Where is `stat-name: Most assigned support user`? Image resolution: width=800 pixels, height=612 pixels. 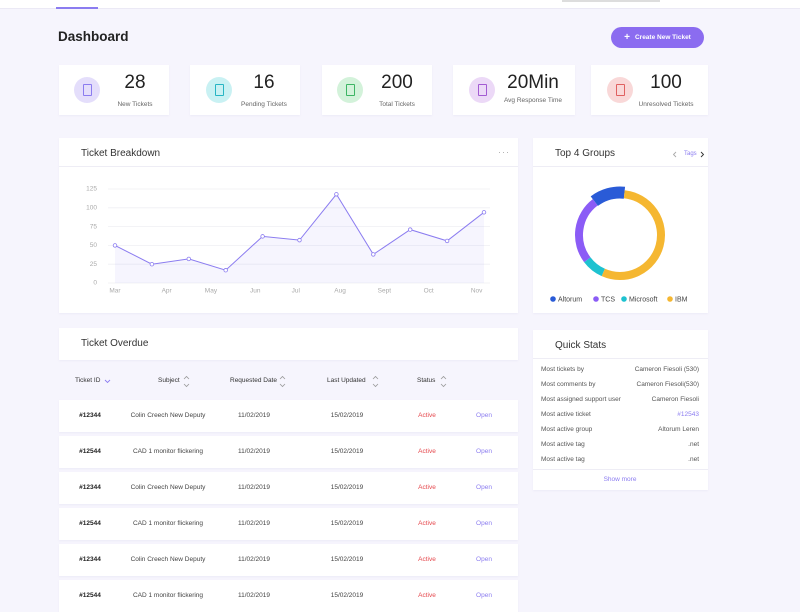
stat-name: Most assigned support user is located at coordinates (581, 399).